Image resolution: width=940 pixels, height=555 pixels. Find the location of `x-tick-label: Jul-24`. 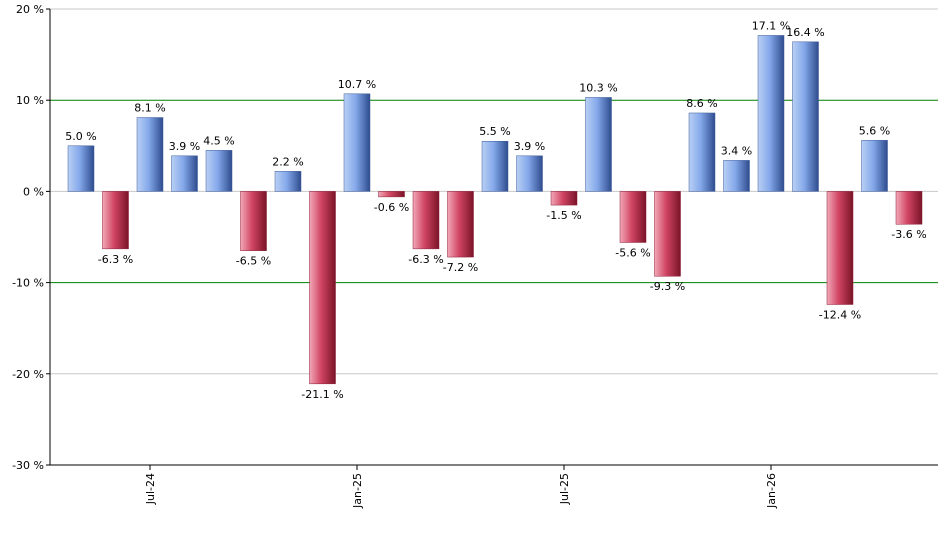

x-tick-label: Jul-24 is located at coordinates (150, 489).